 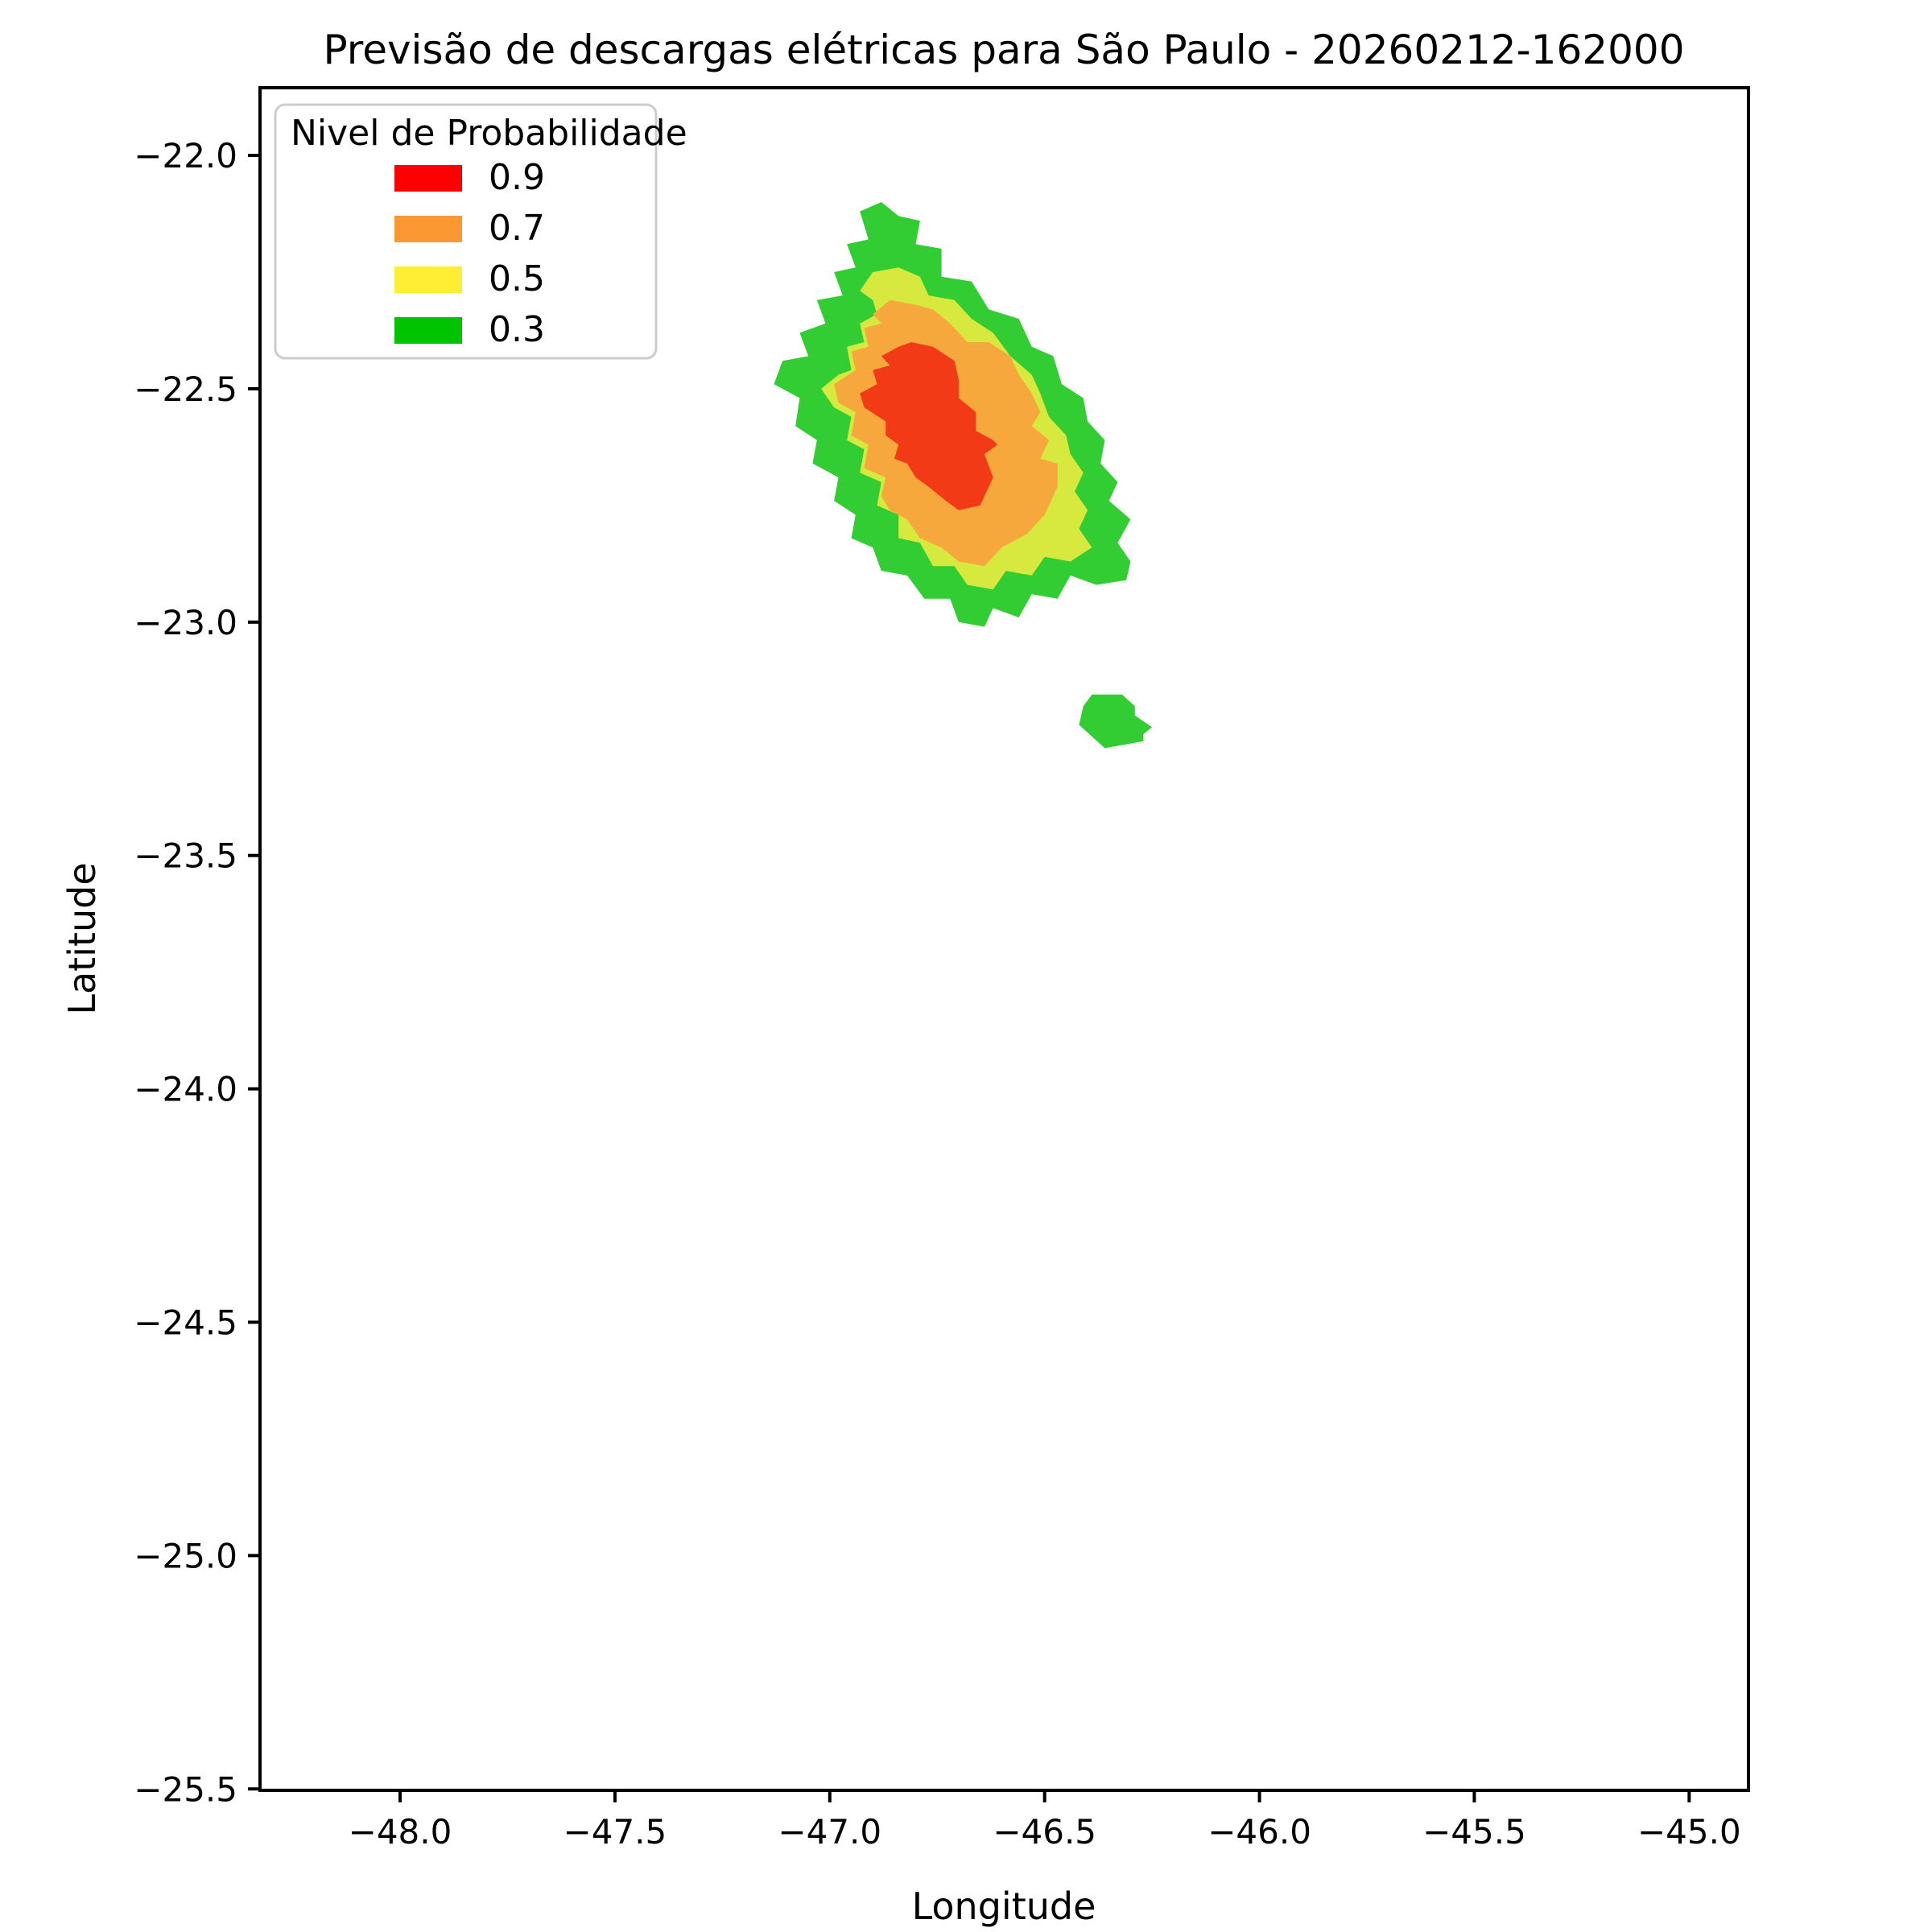 I want to click on x-tick-label: −48.0, so click(x=400, y=1832).